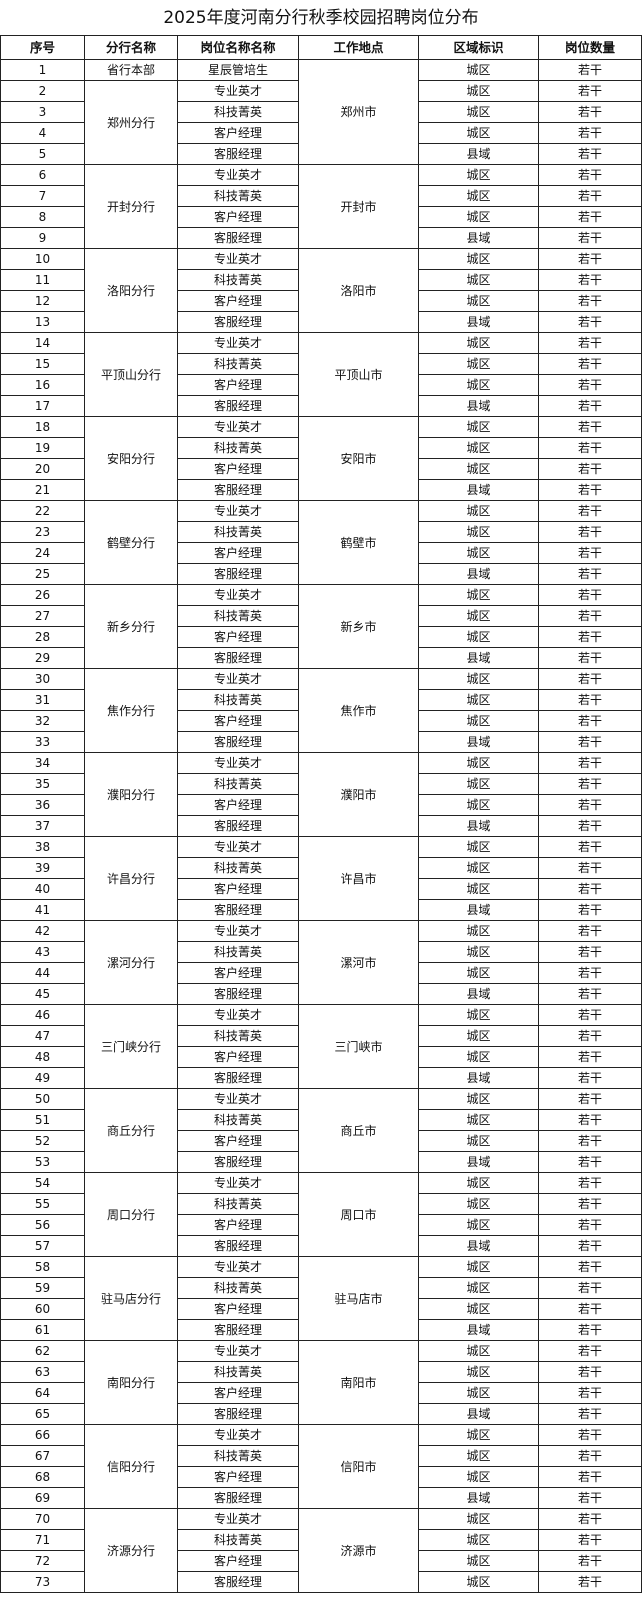 This screenshot has height=1597, width=642. I want to click on branch-cell: 许昌分行, so click(131, 878).